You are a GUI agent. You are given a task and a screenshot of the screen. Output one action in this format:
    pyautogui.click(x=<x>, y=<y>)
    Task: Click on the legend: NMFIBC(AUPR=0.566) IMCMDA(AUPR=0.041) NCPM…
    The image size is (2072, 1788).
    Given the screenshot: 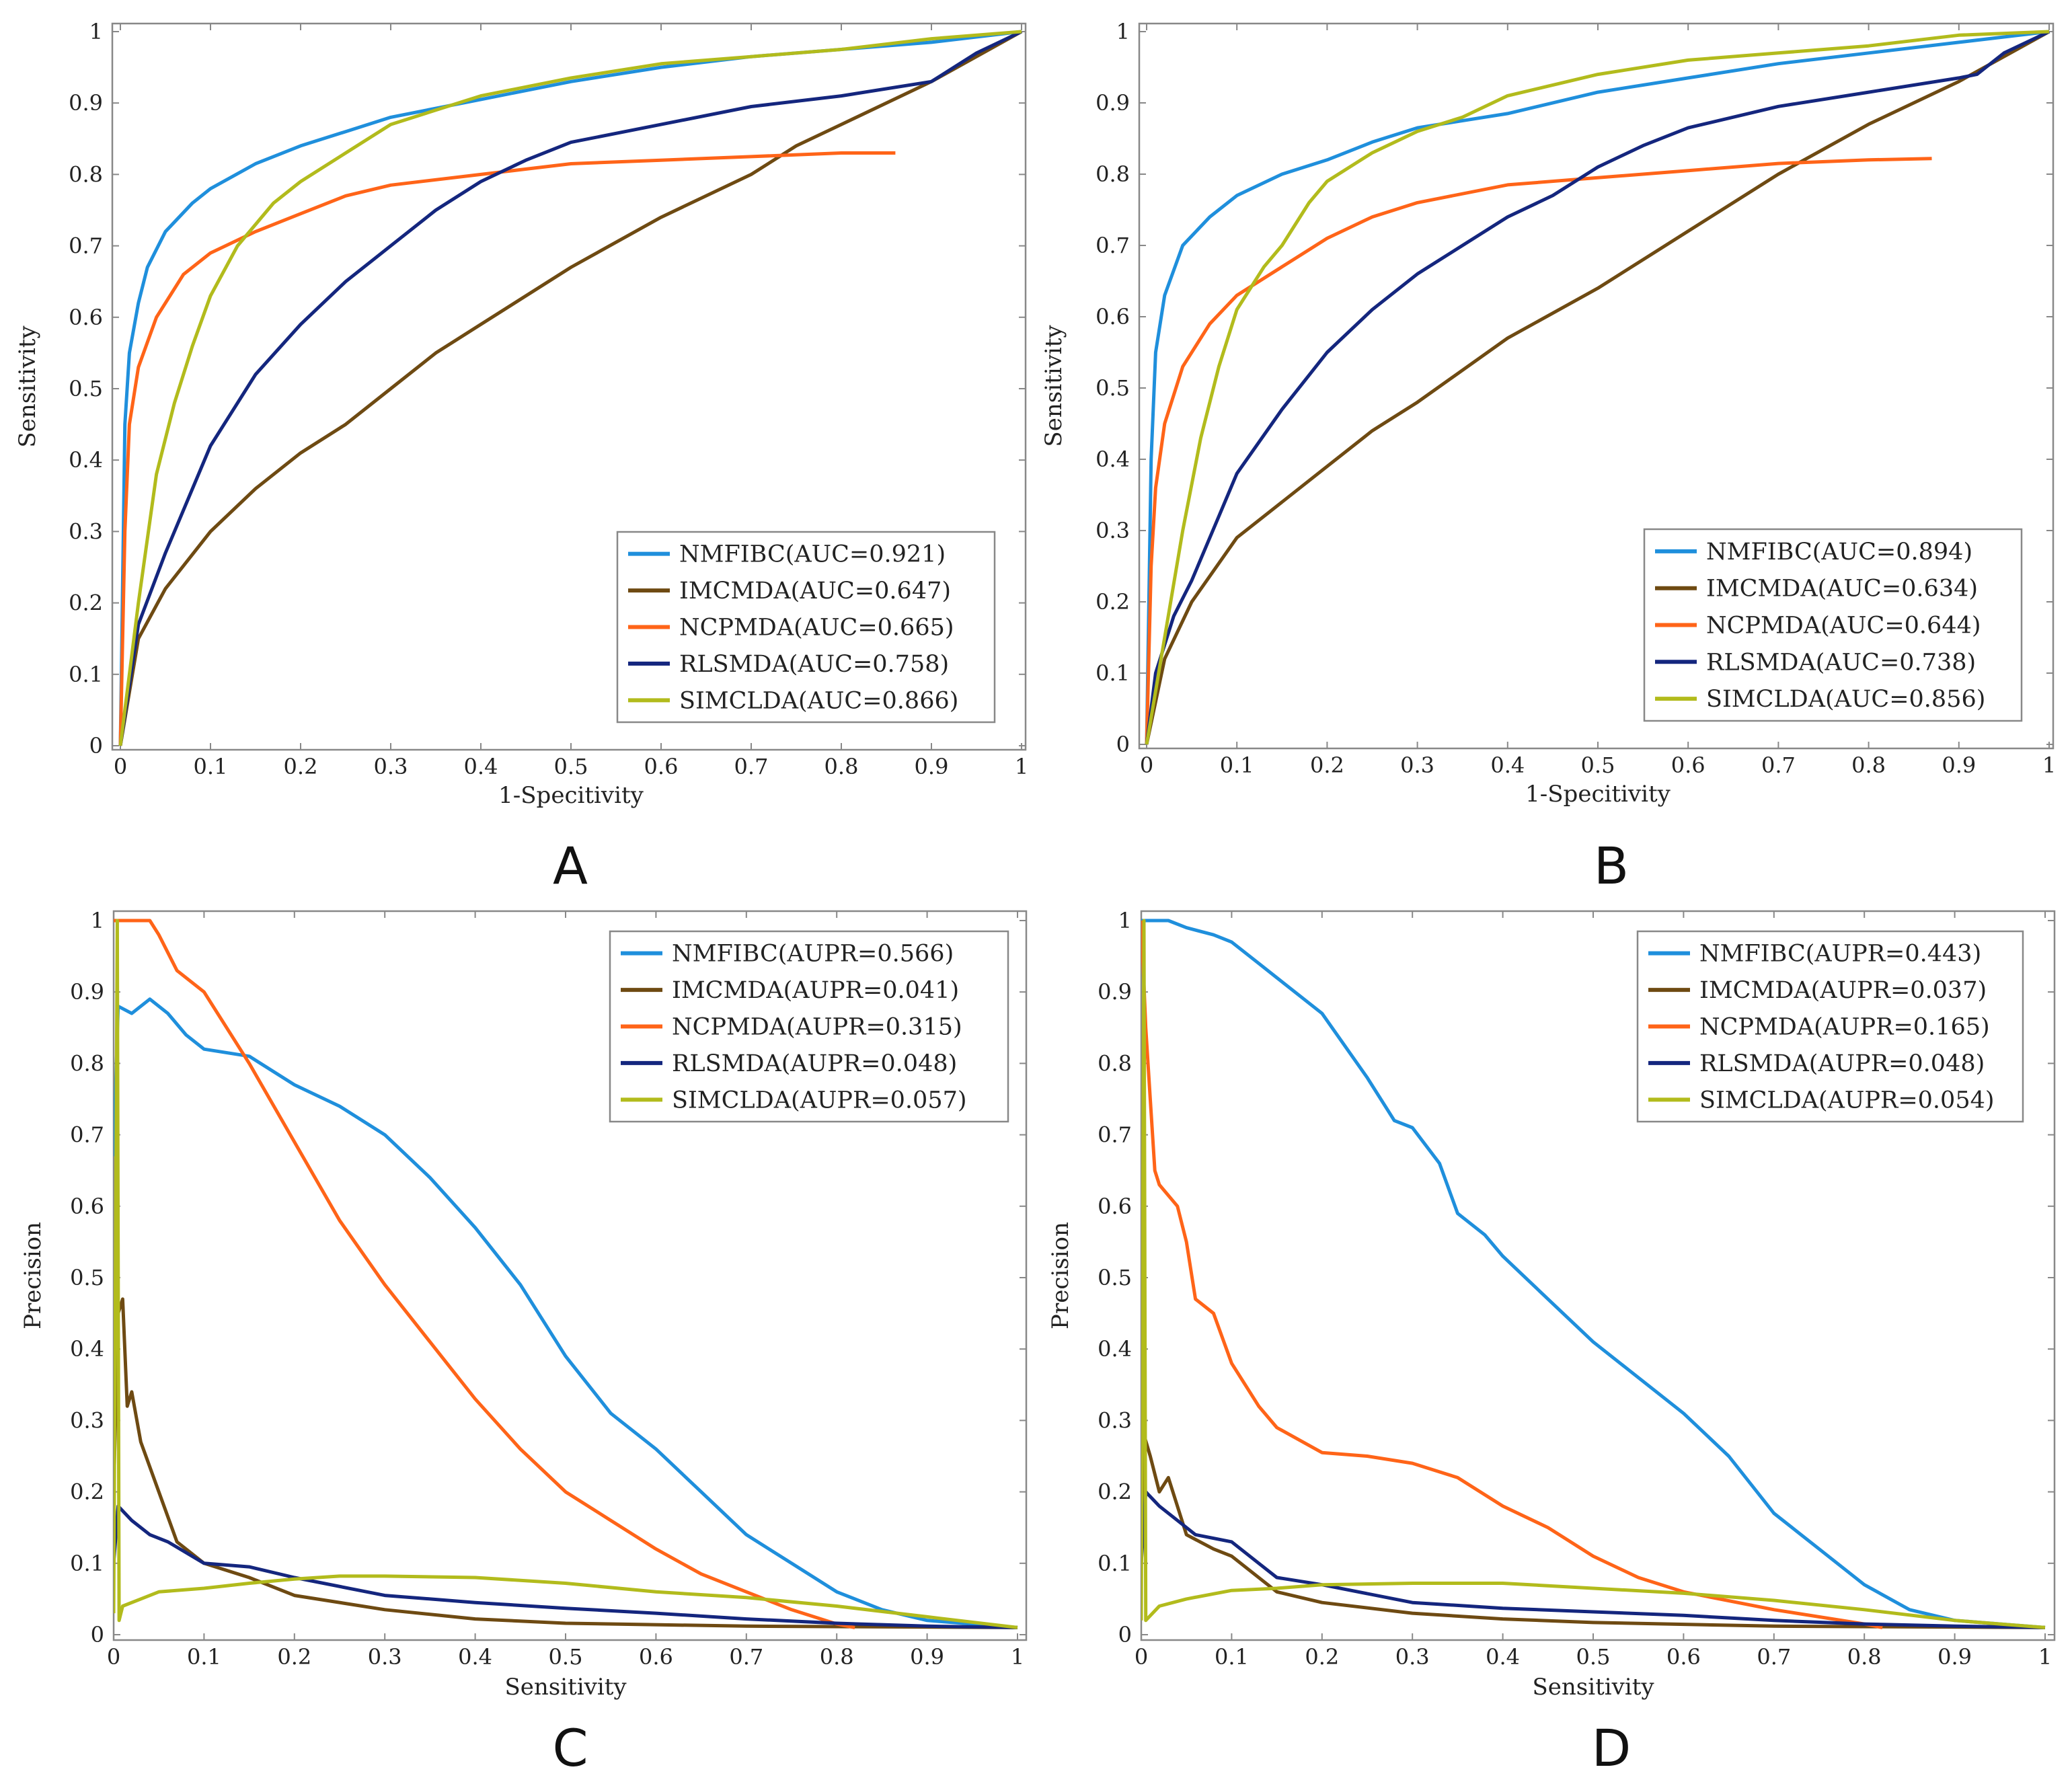 What is the action you would take?
    pyautogui.click(x=809, y=1027)
    